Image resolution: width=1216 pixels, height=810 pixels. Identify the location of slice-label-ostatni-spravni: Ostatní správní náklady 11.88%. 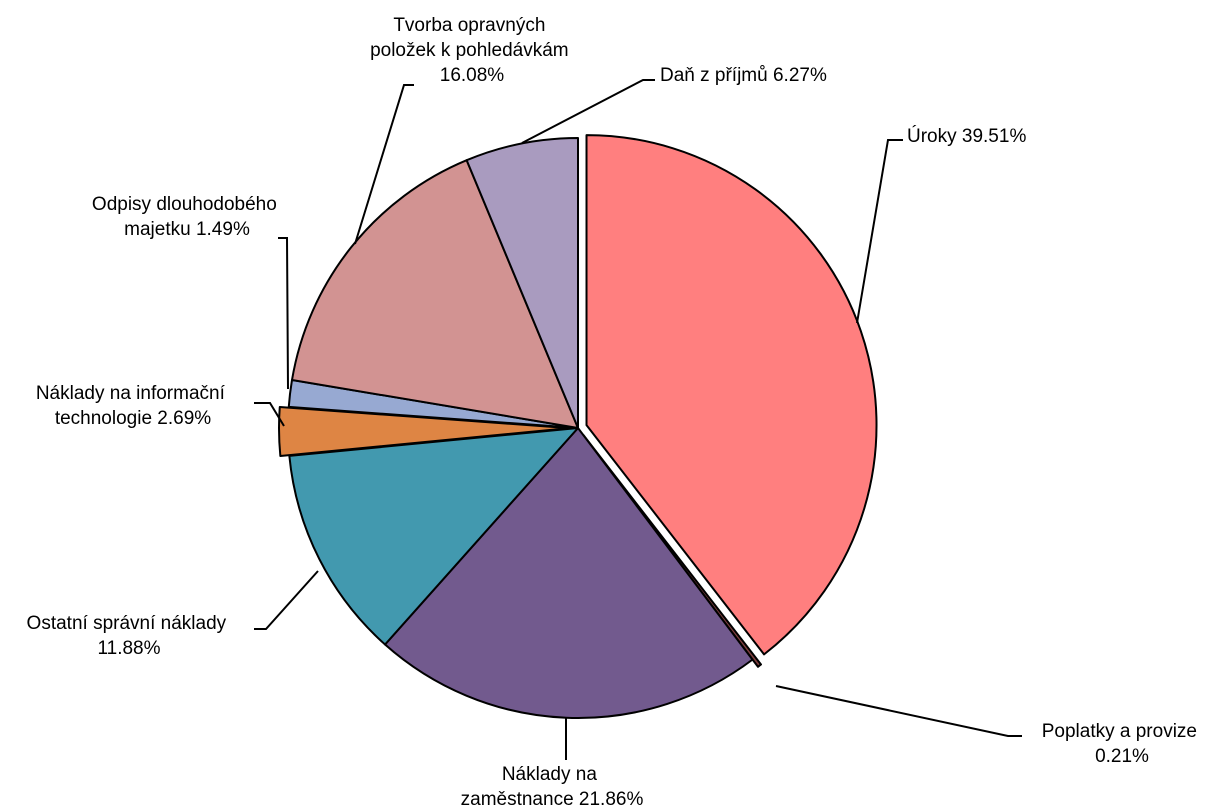
(129, 636).